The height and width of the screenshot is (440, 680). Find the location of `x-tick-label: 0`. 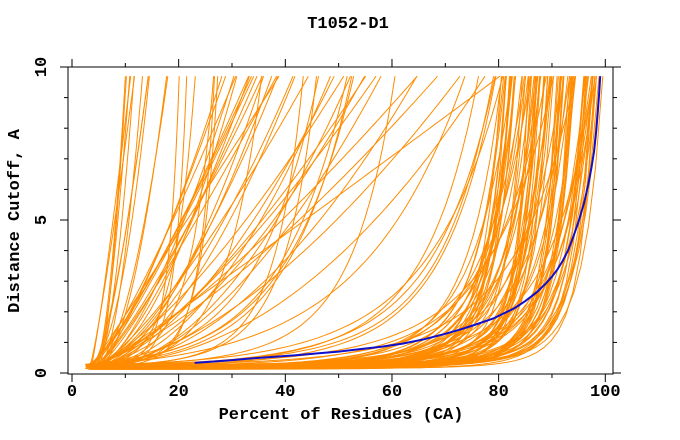

x-tick-label: 0 is located at coordinates (72, 392).